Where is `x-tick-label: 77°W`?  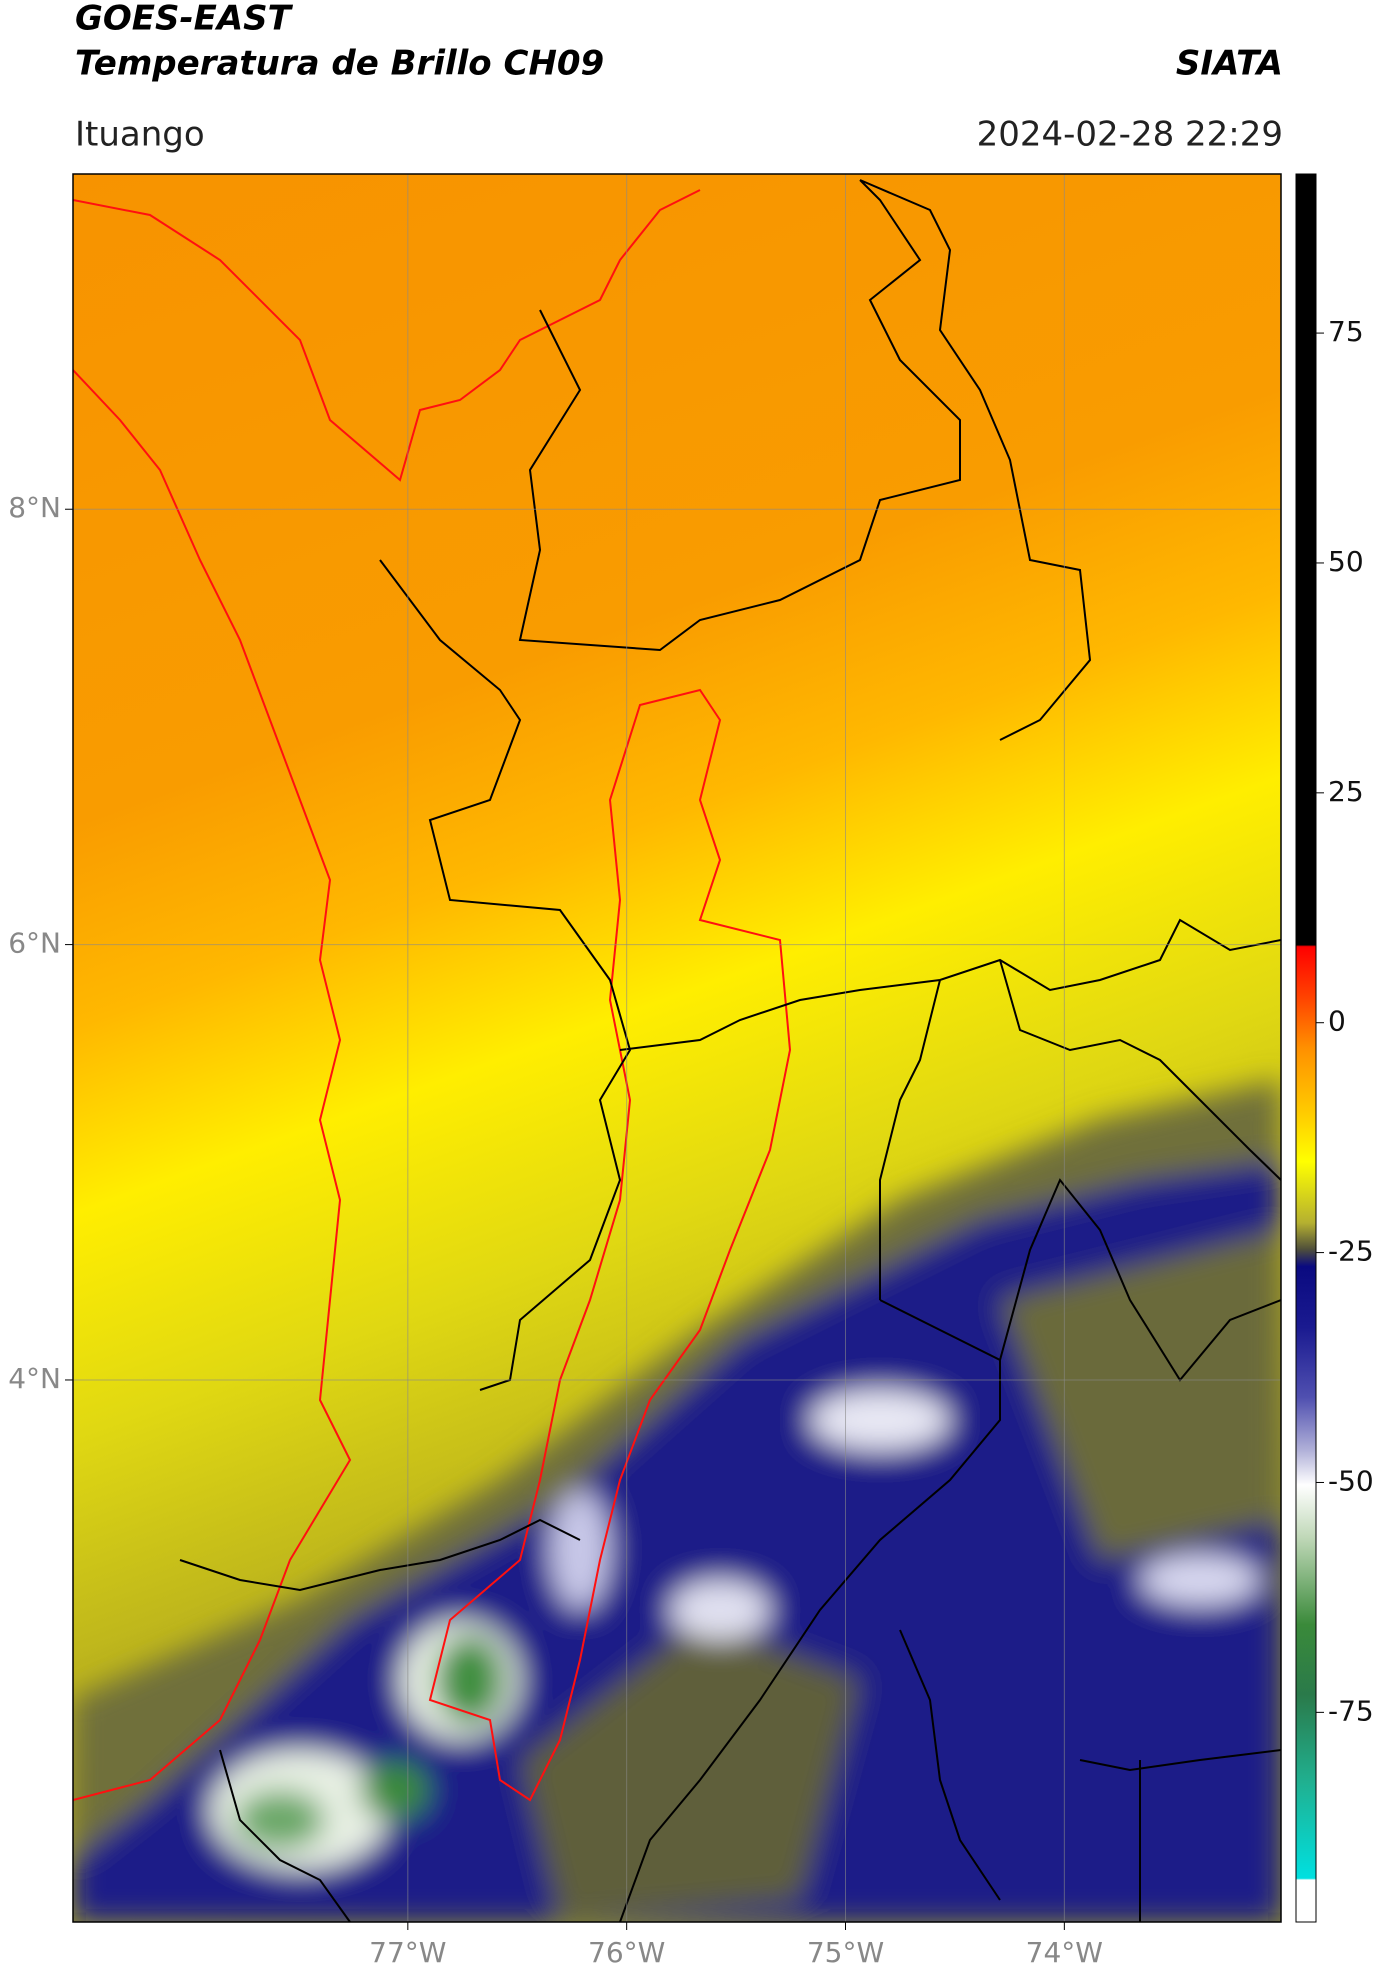 x-tick-label: 77°W is located at coordinates (407, 1952).